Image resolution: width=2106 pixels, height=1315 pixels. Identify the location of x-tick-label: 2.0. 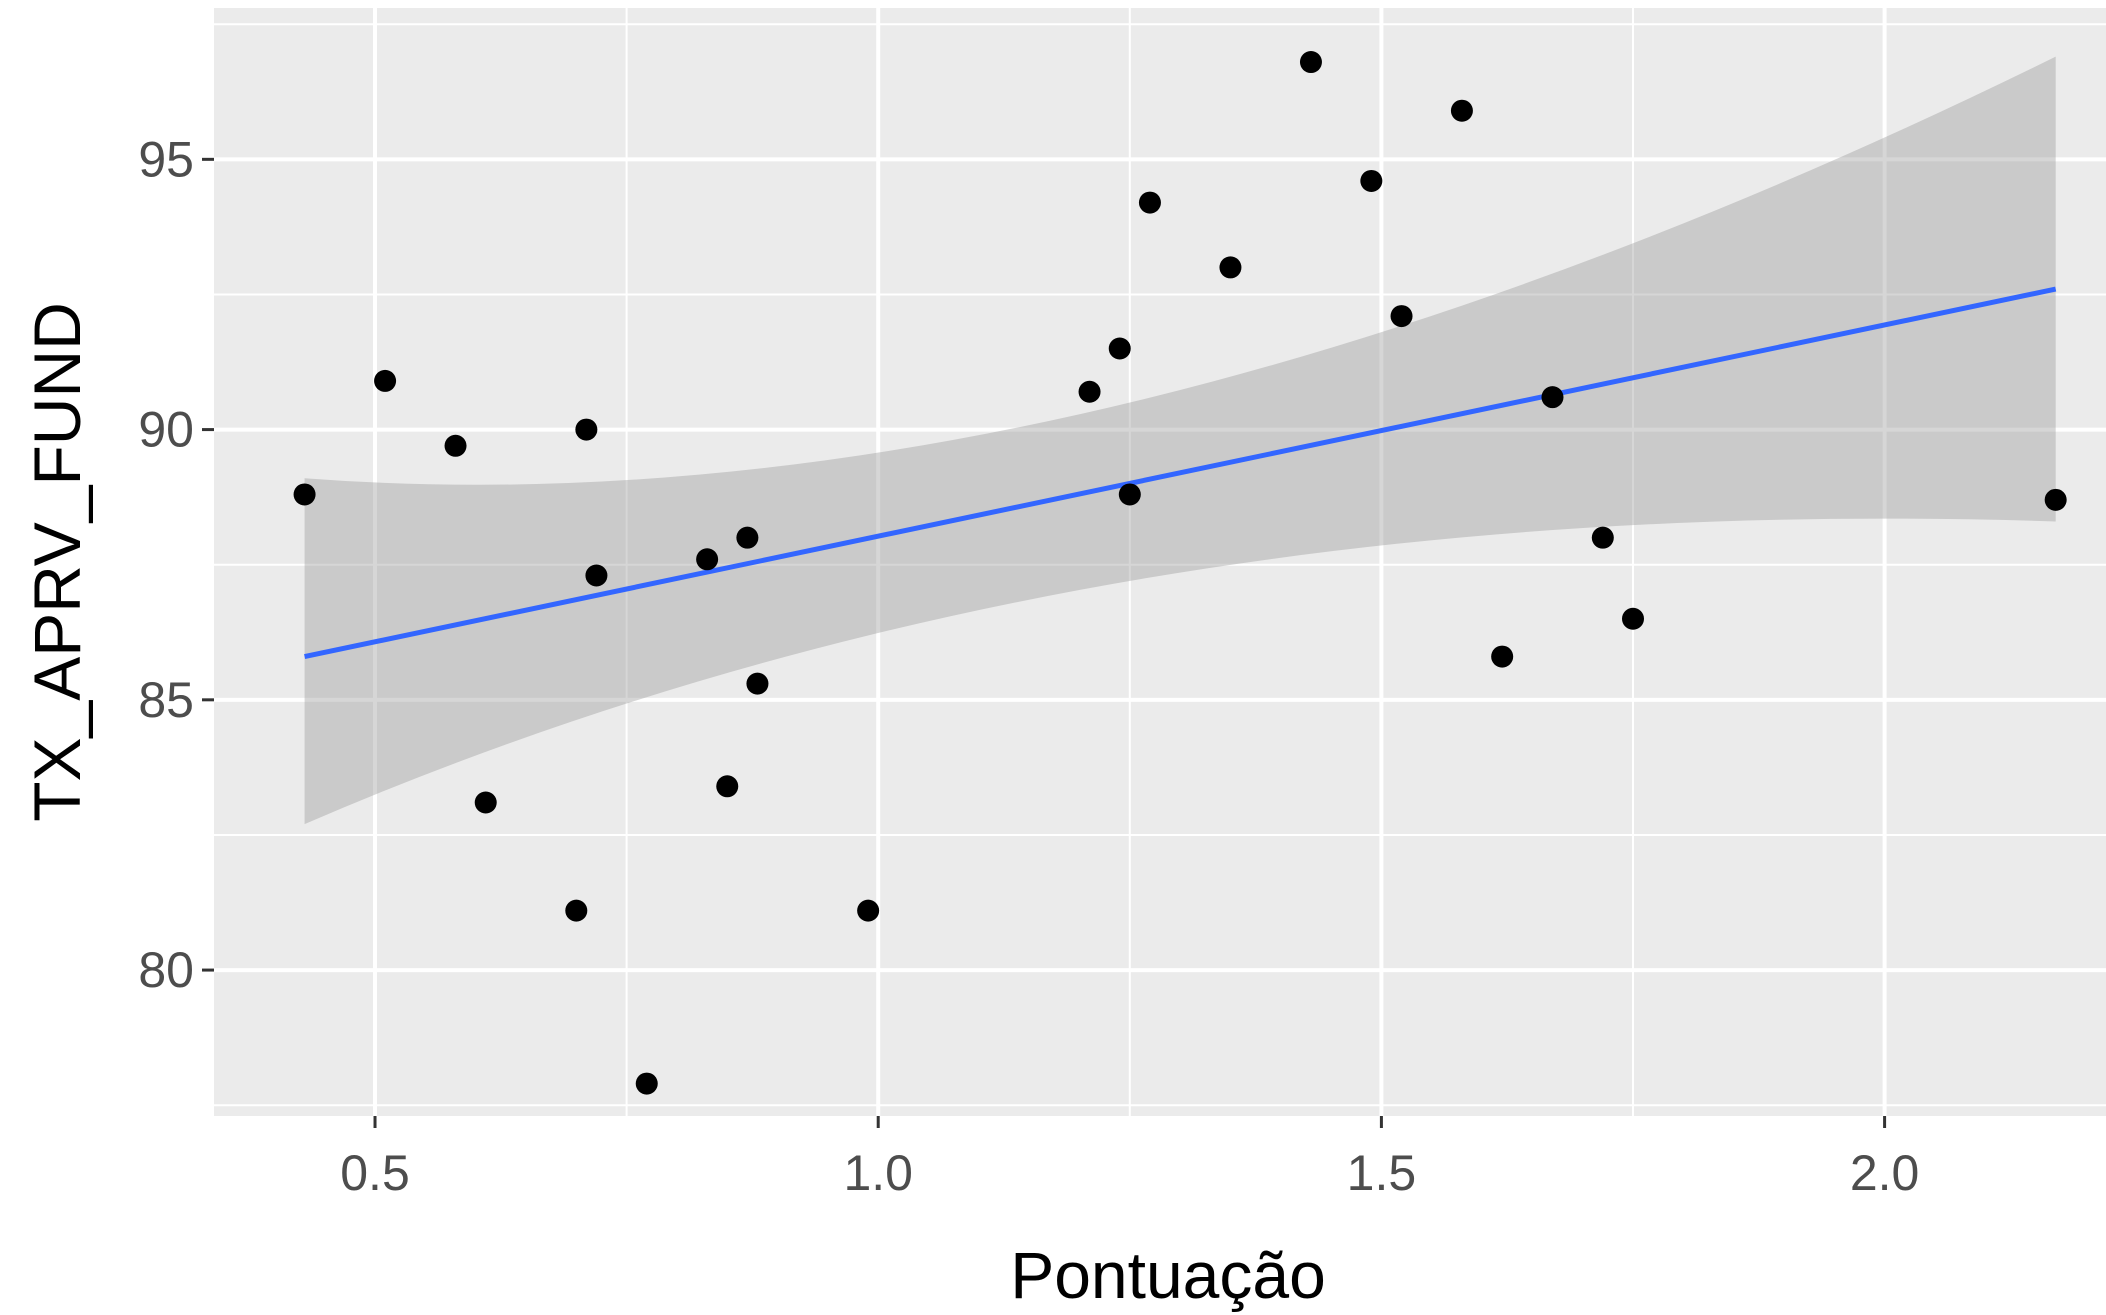
(1885, 1173).